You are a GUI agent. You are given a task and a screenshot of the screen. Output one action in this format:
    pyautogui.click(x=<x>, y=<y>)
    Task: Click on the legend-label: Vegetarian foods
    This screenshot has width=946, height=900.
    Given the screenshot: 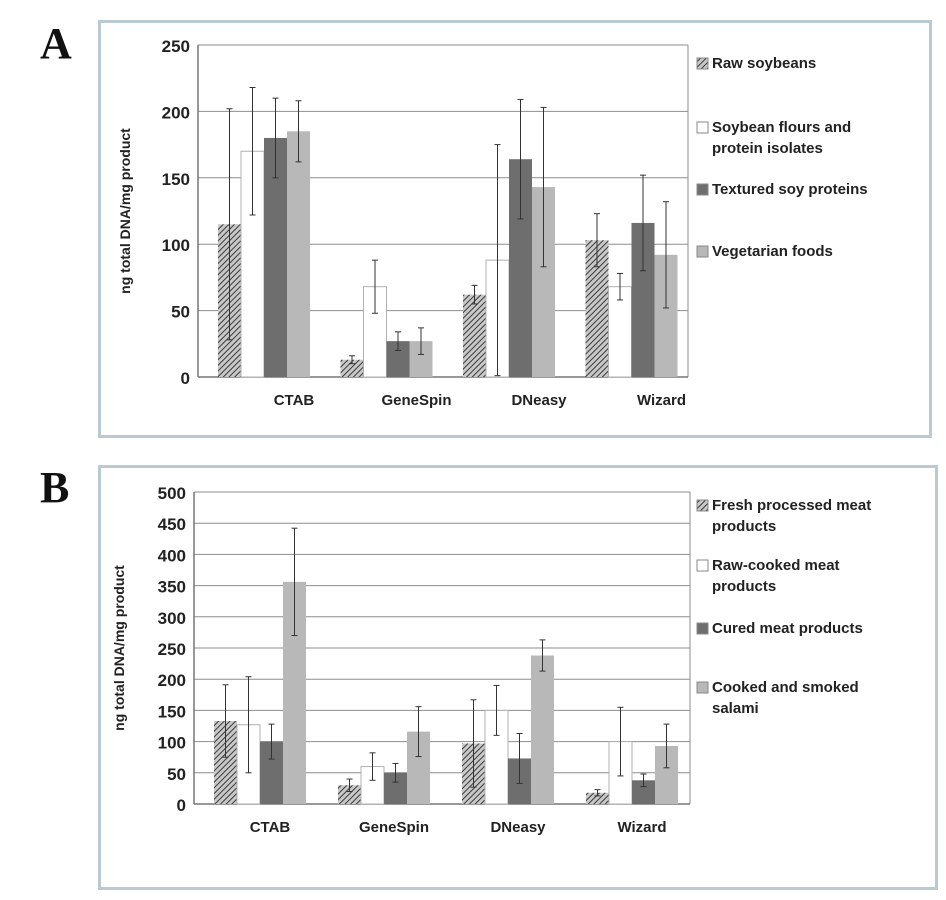 What is the action you would take?
    pyautogui.click(x=772, y=251)
    